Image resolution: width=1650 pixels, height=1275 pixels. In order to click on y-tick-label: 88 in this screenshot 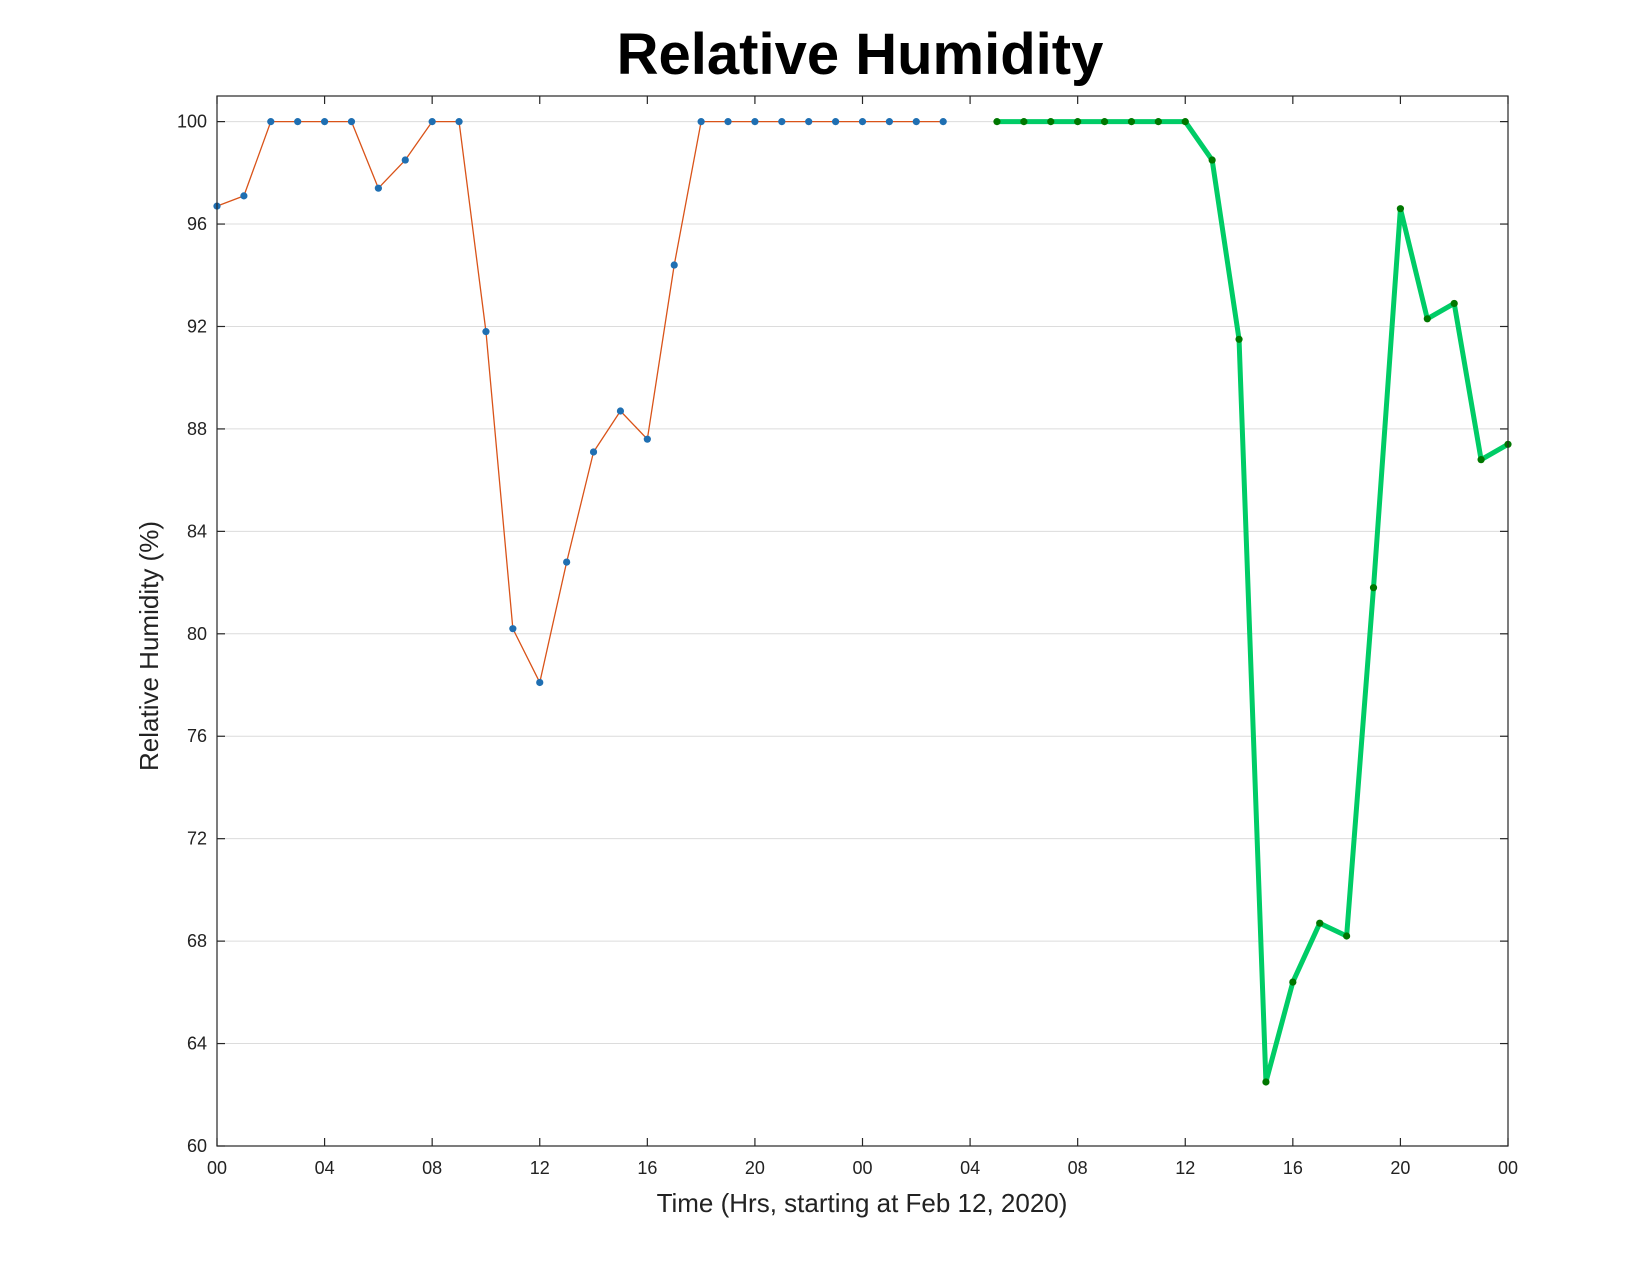, I will do `click(197, 429)`.